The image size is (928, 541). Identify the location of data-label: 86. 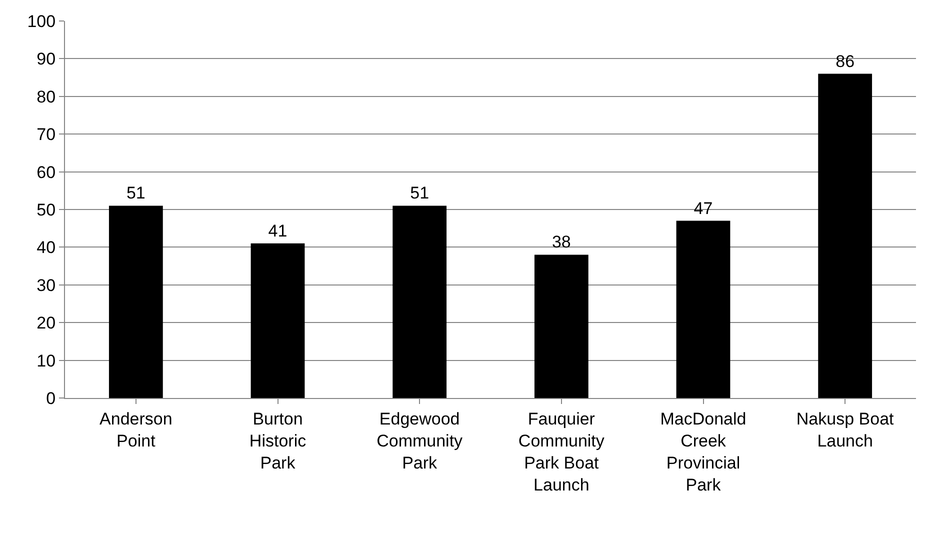
(845, 61).